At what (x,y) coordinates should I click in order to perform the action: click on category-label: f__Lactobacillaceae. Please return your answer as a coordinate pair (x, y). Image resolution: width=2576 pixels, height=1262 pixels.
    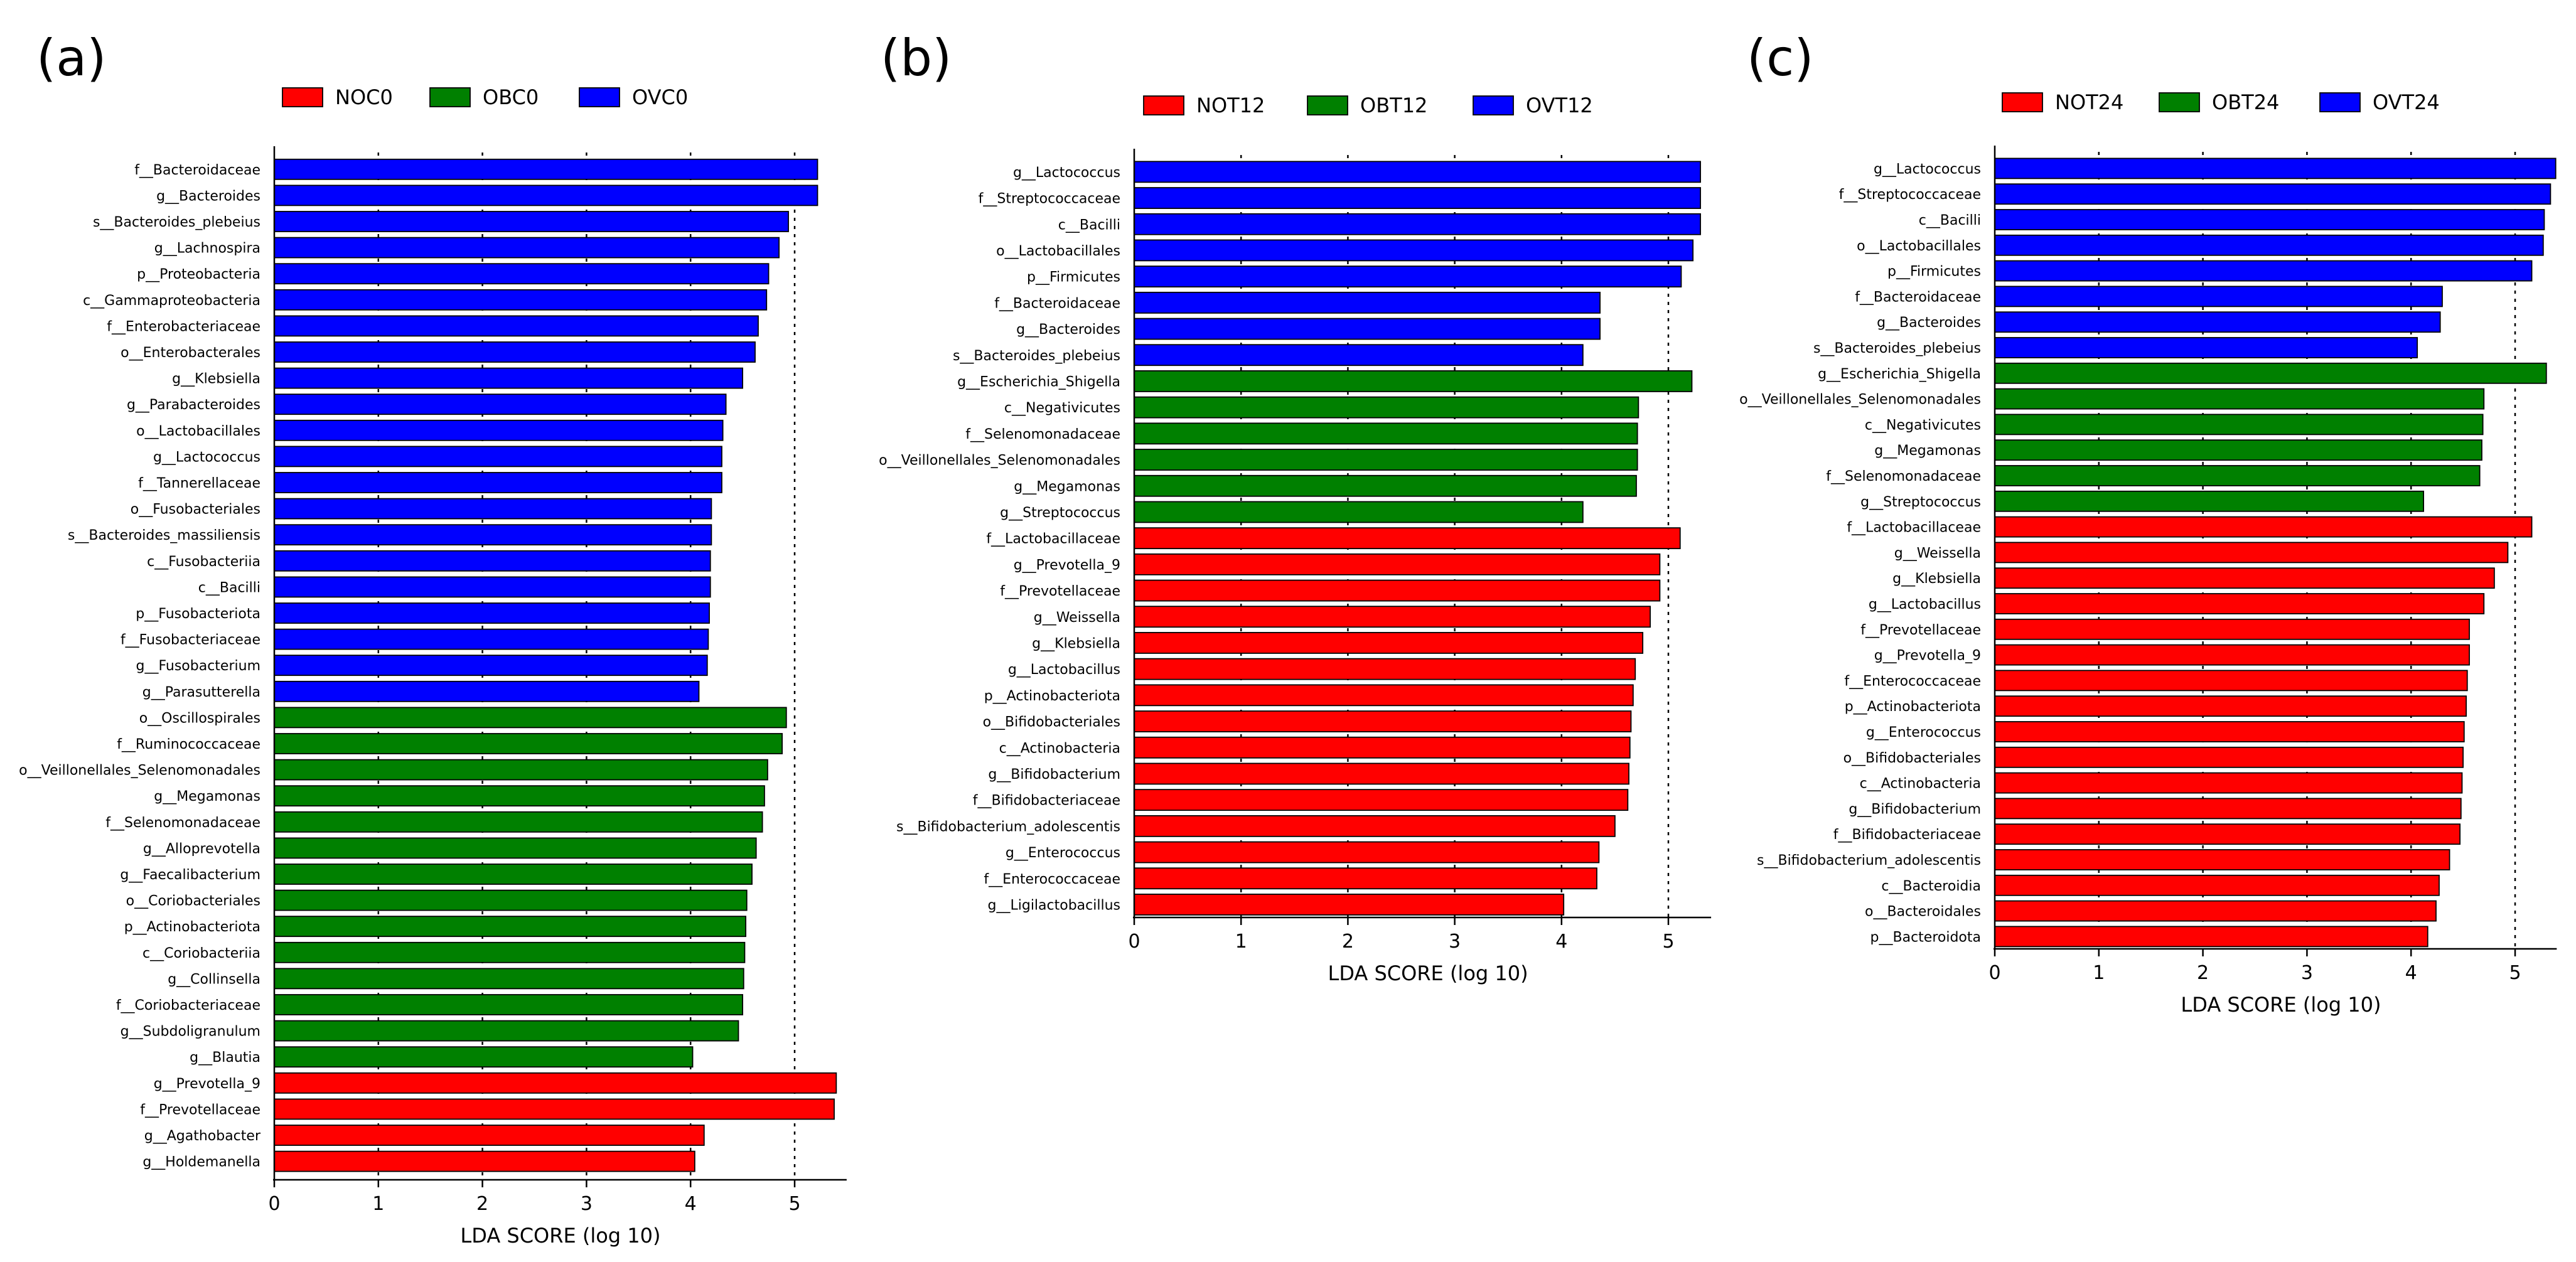
    Looking at the image, I should click on (1914, 528).